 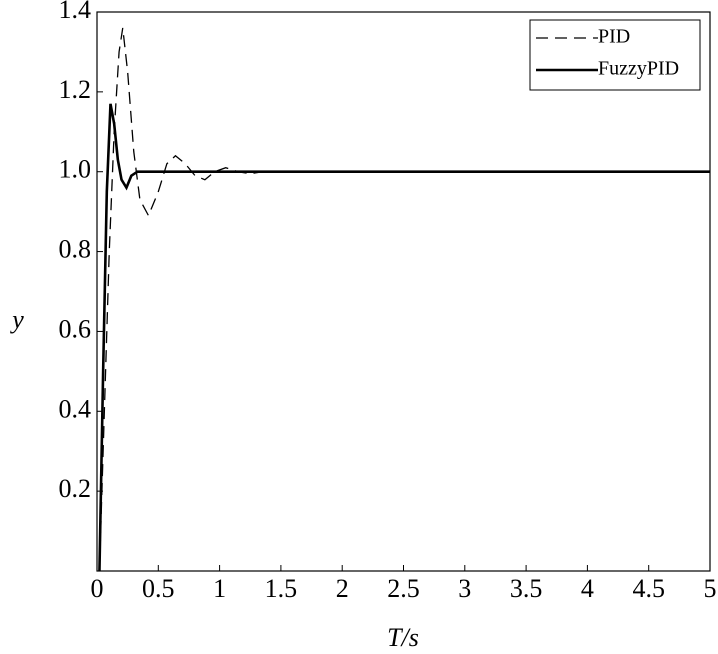 I want to click on x-tick-label: 1.5, so click(x=281, y=588).